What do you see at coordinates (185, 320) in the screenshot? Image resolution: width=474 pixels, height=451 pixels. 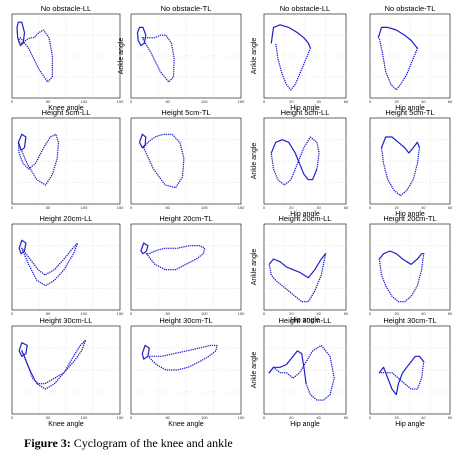 I see `panel-title: Height 30cm-TL` at bounding box center [185, 320].